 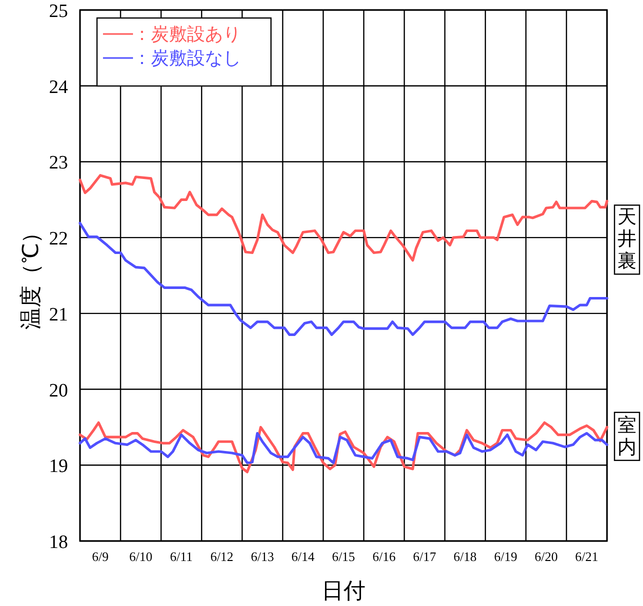 I want to click on x-axis-title: 日付, so click(x=344, y=590).